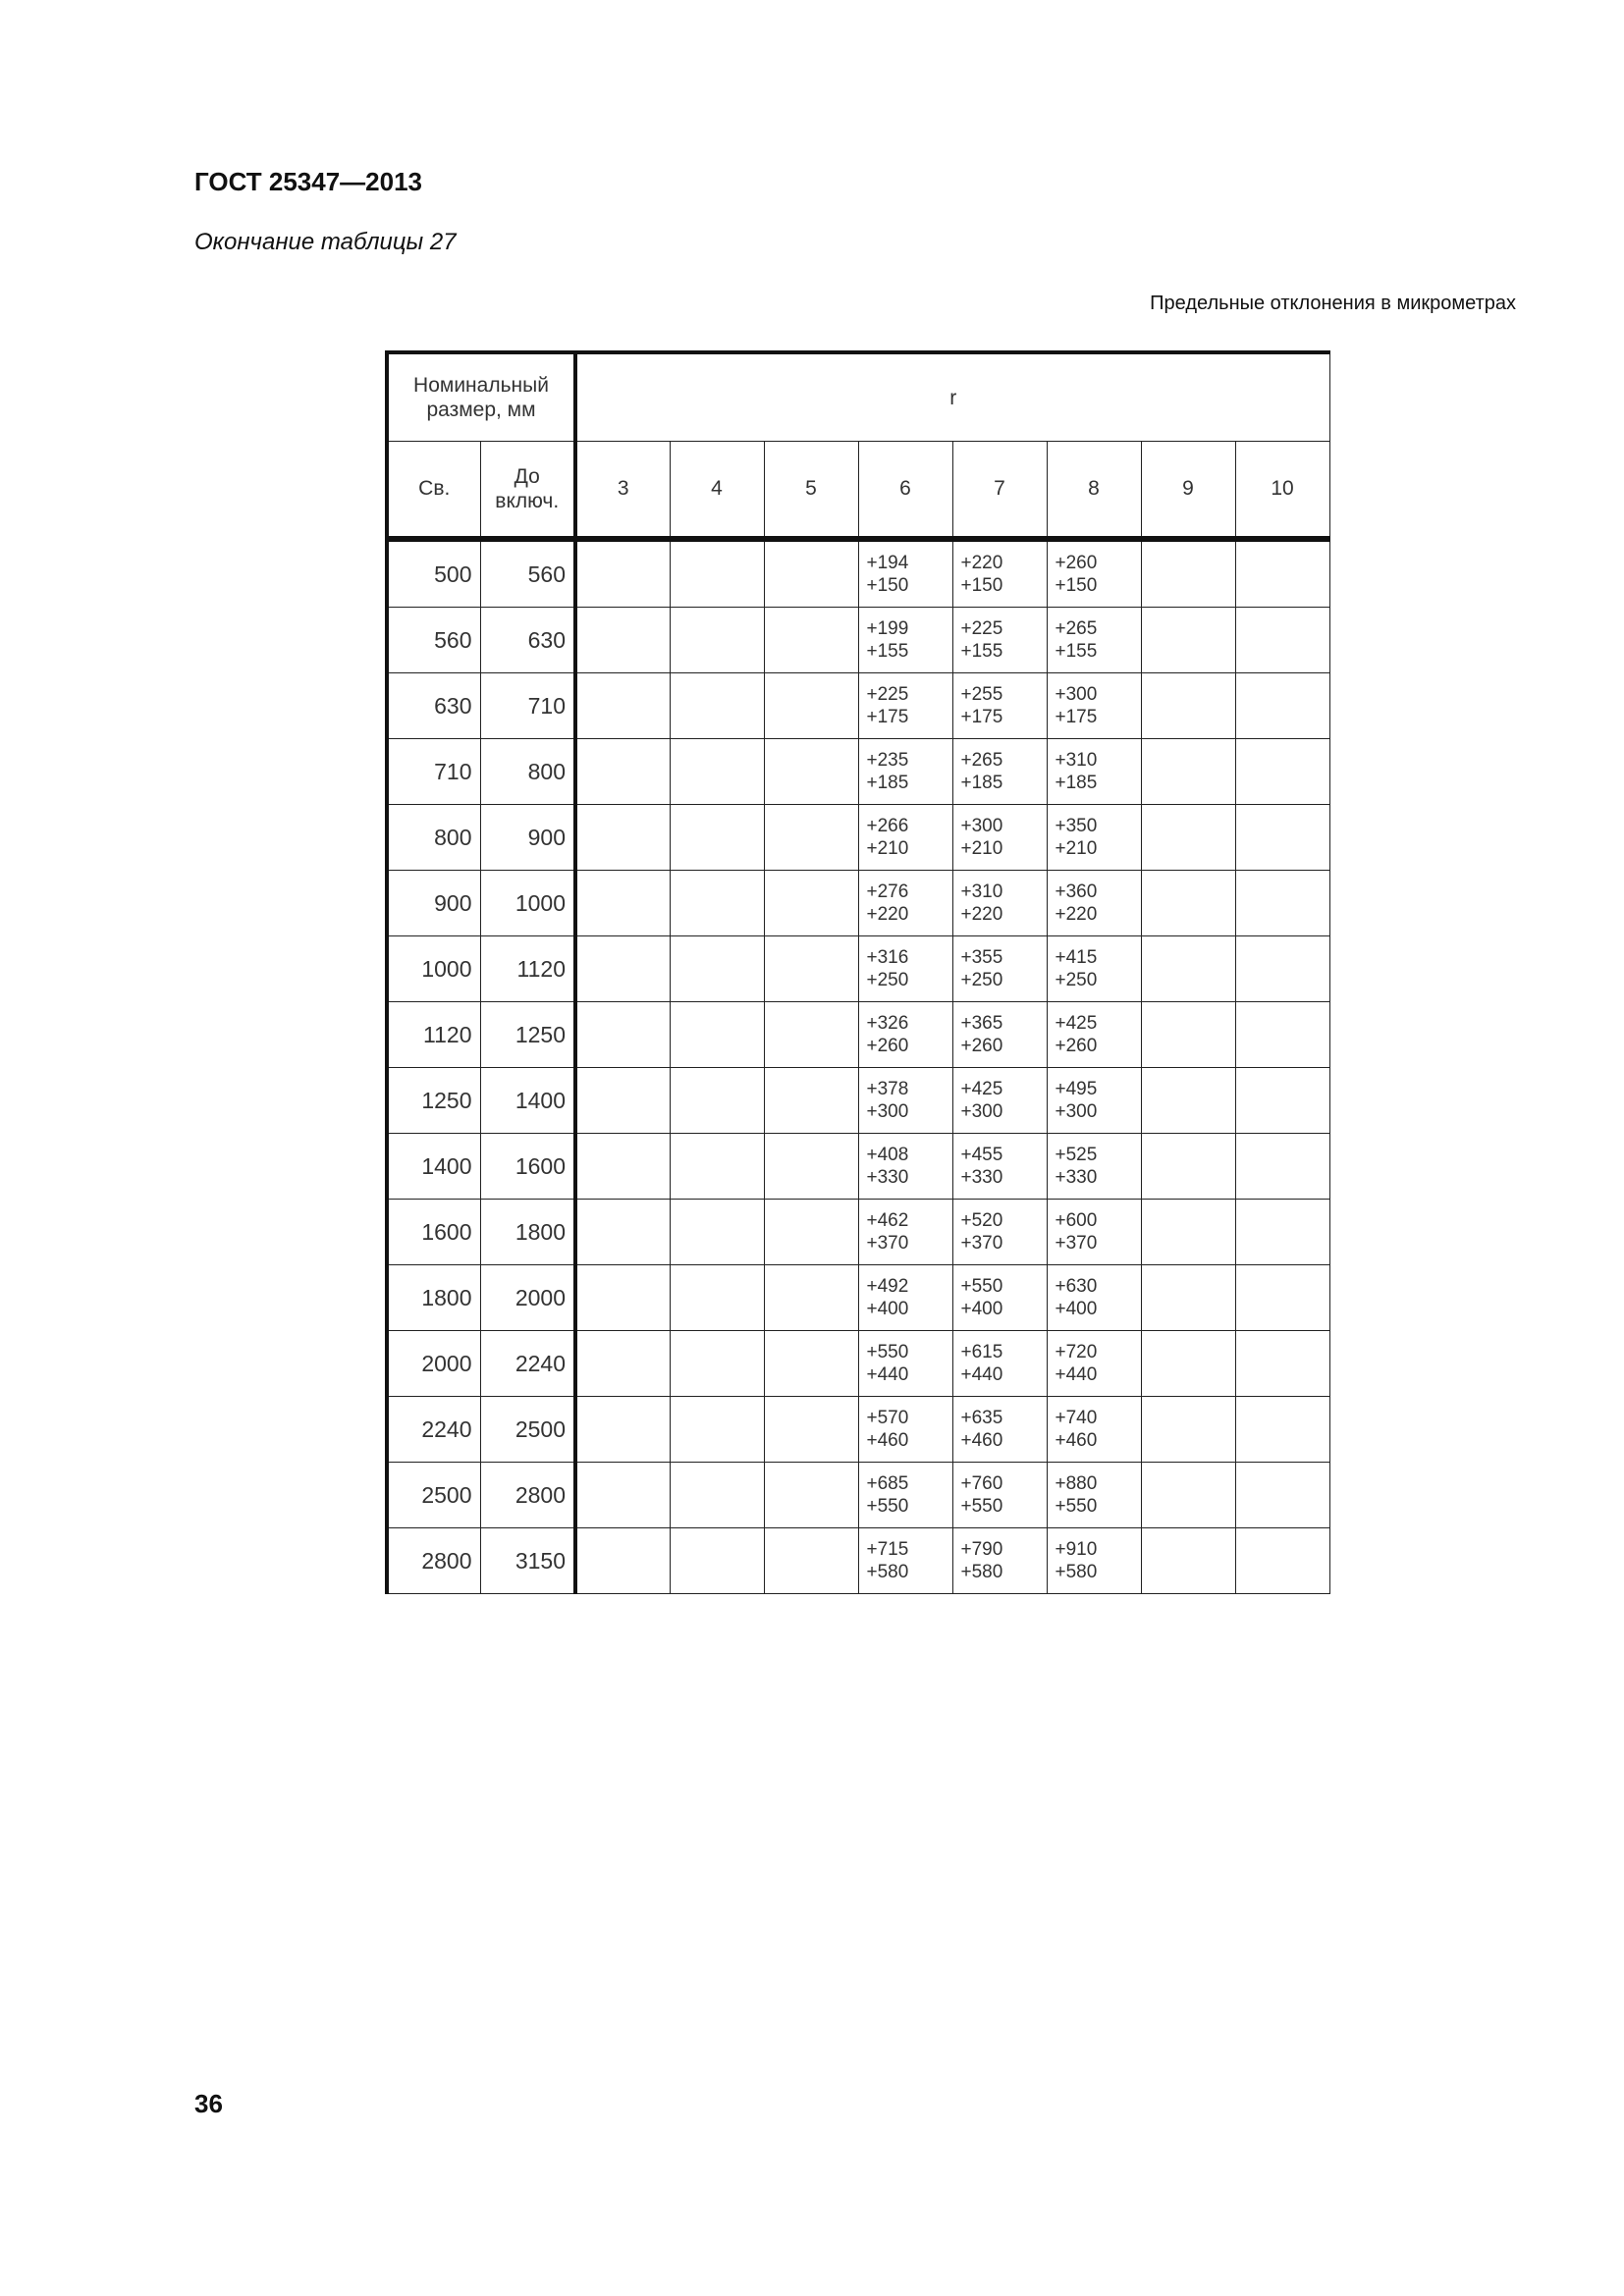 The image size is (1624, 2296). I want to click on lower-deviation: +440, so click(1076, 1374).